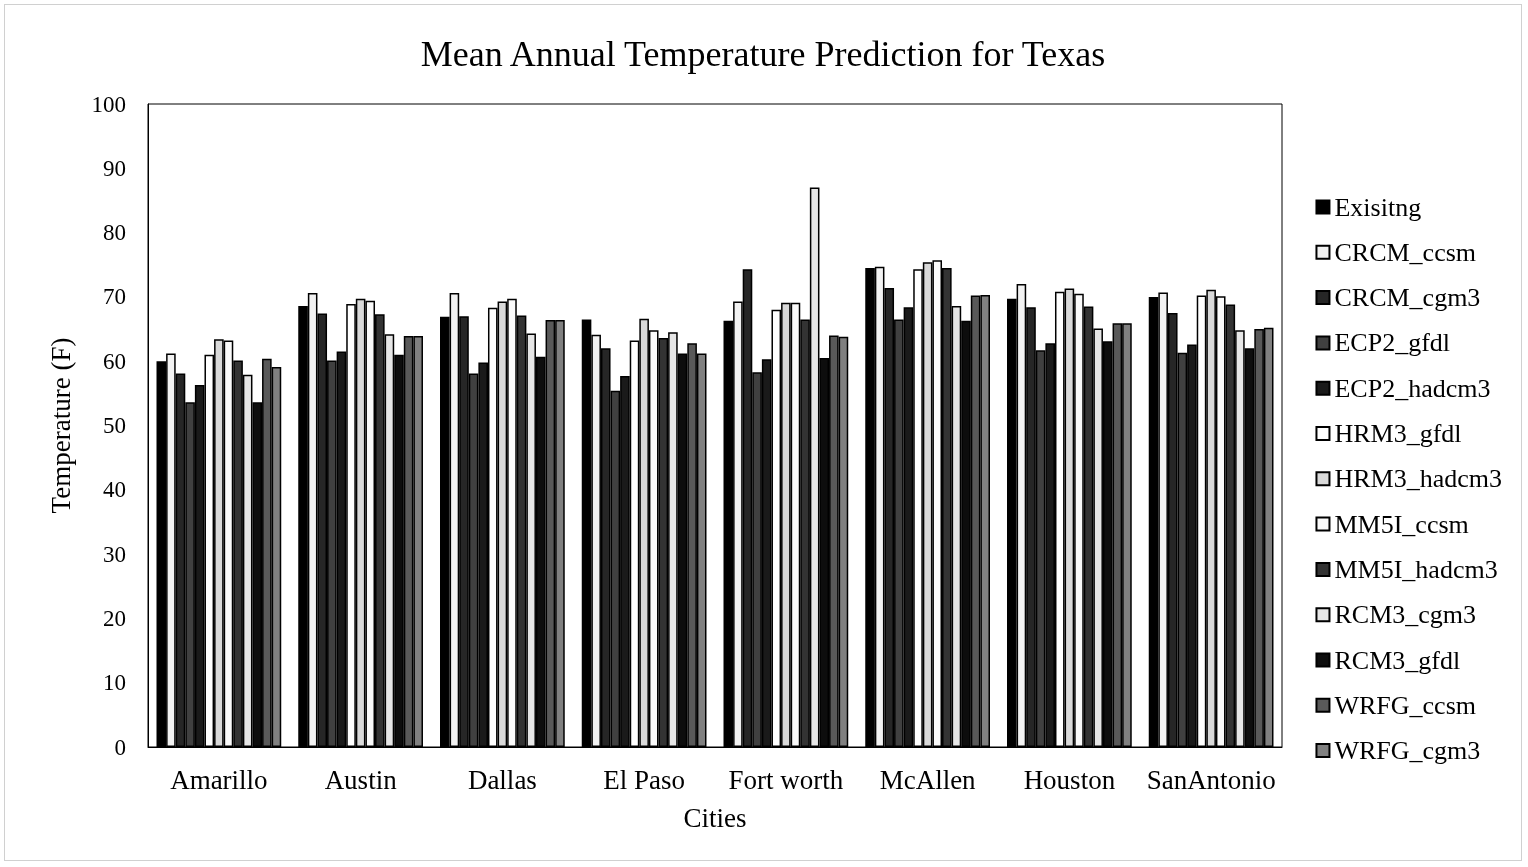 Image resolution: width=1528 pixels, height=867 pixels. What do you see at coordinates (1416, 569) in the screenshot?
I see `legend-label: MM5I_hadcm3` at bounding box center [1416, 569].